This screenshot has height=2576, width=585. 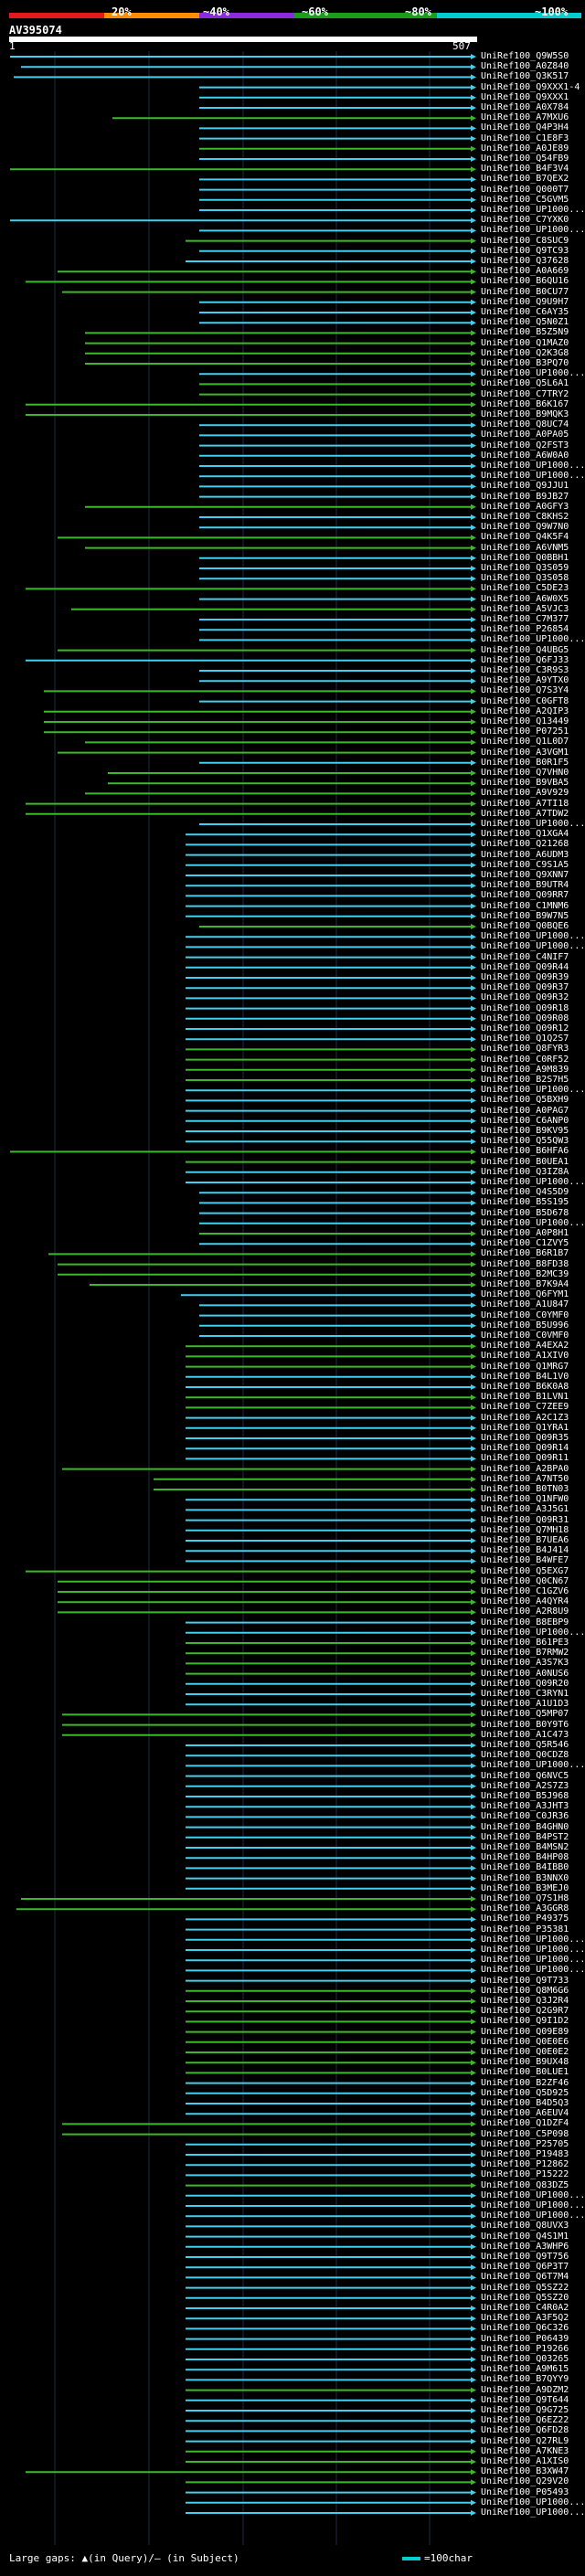 I want to click on hit-label: UniRef100_Q9W7N0, so click(x=525, y=527).